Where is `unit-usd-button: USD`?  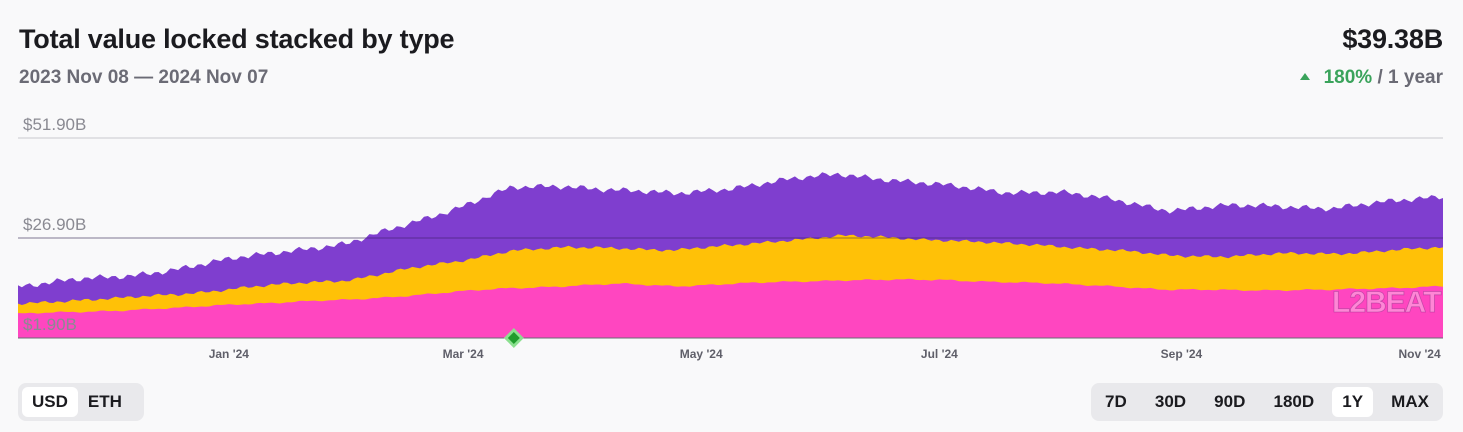 unit-usd-button: USD is located at coordinates (50, 402).